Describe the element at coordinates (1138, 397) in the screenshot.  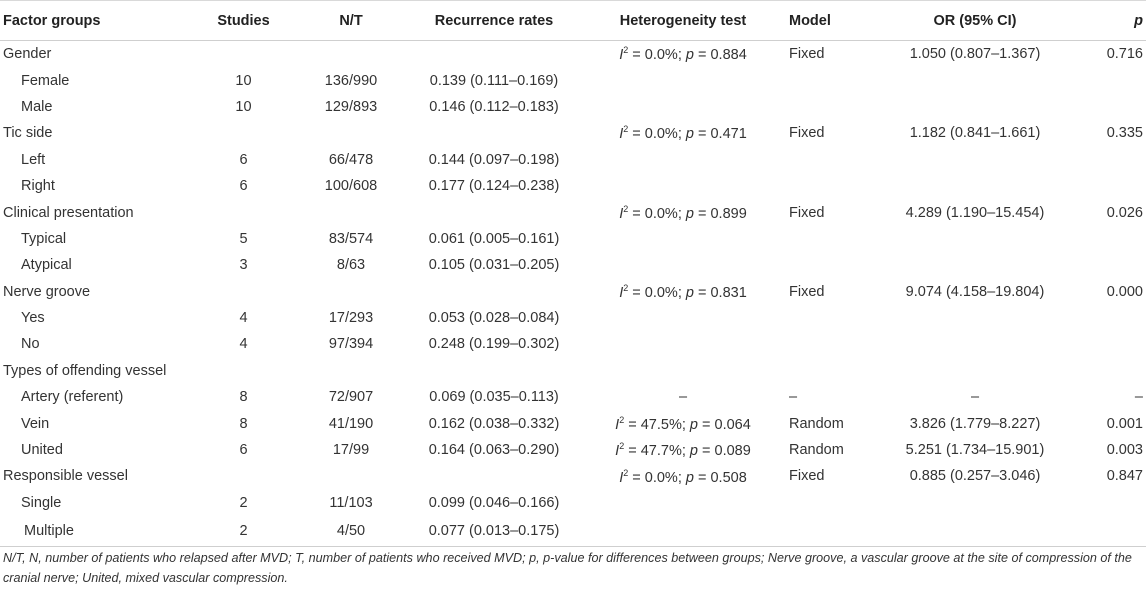
I see `p-value-cell: –` at that location.